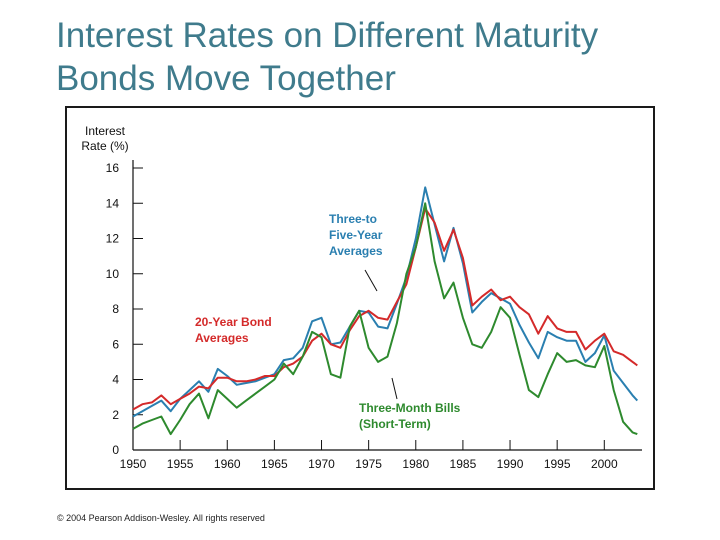  I want to click on x-tick-label: 1965, so click(274, 464).